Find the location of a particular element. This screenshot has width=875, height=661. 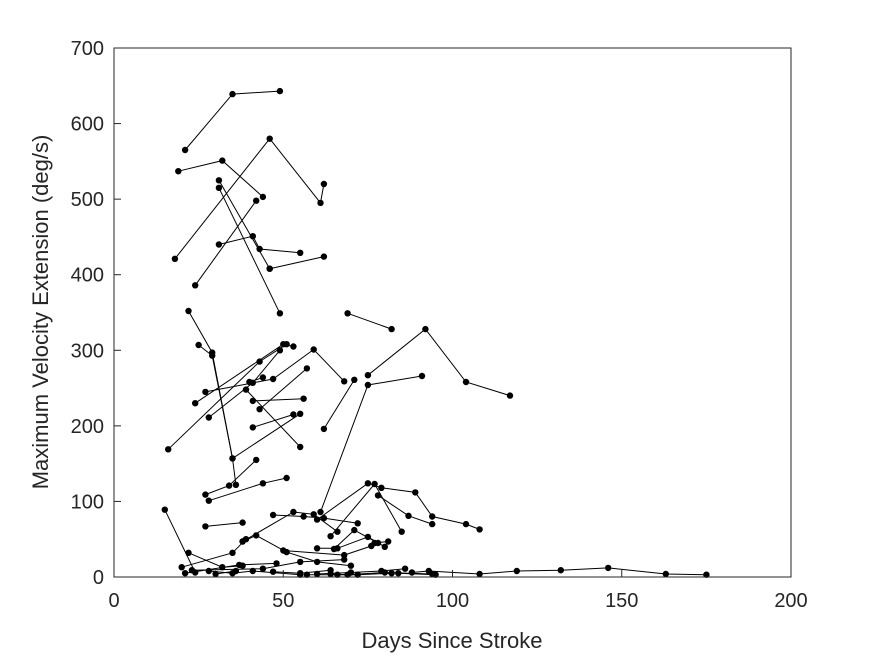

y-axis-label: Maximum Velocity Extension (deg/s) is located at coordinates (40, 312).